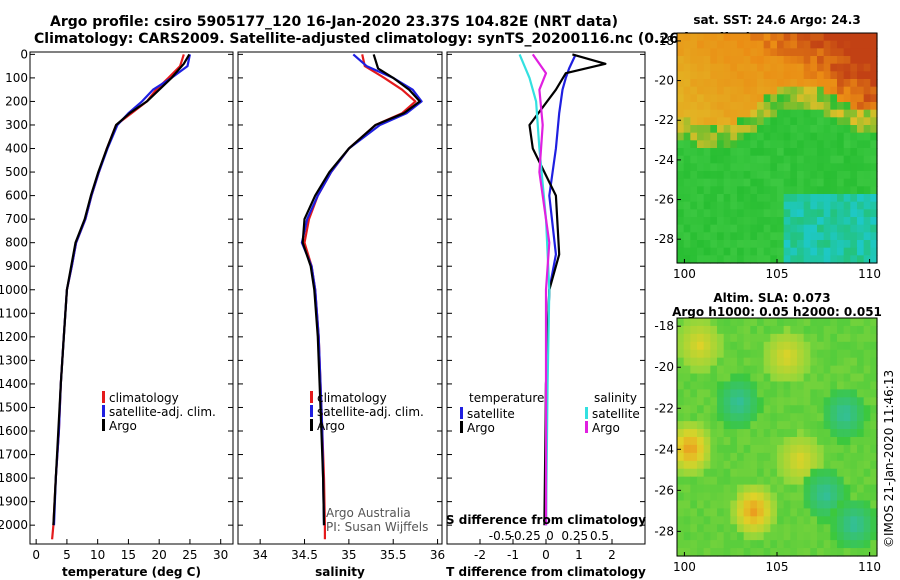  What do you see at coordinates (437, 555) in the screenshot?
I see `x-tick-label: 36` at bounding box center [437, 555].